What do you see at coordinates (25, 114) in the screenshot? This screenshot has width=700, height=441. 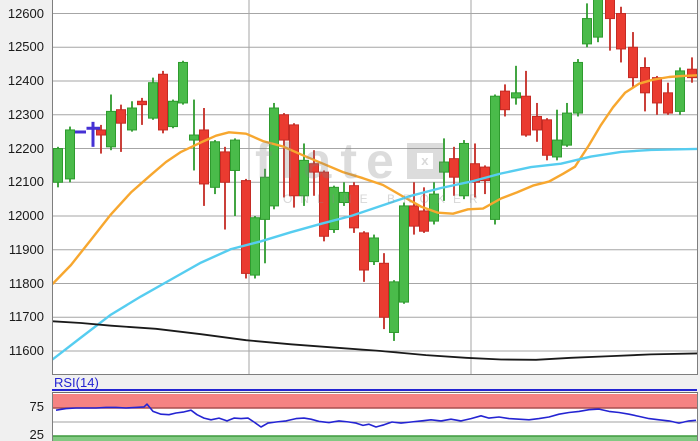 I see `price-tick-label: 12300` at bounding box center [25, 114].